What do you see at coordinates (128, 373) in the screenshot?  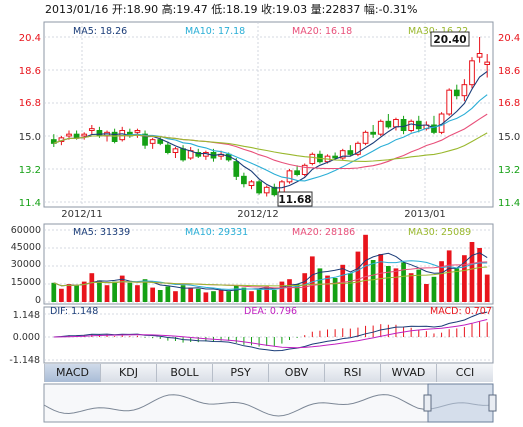 I see `tab-kdj: KDJ` at bounding box center [128, 373].